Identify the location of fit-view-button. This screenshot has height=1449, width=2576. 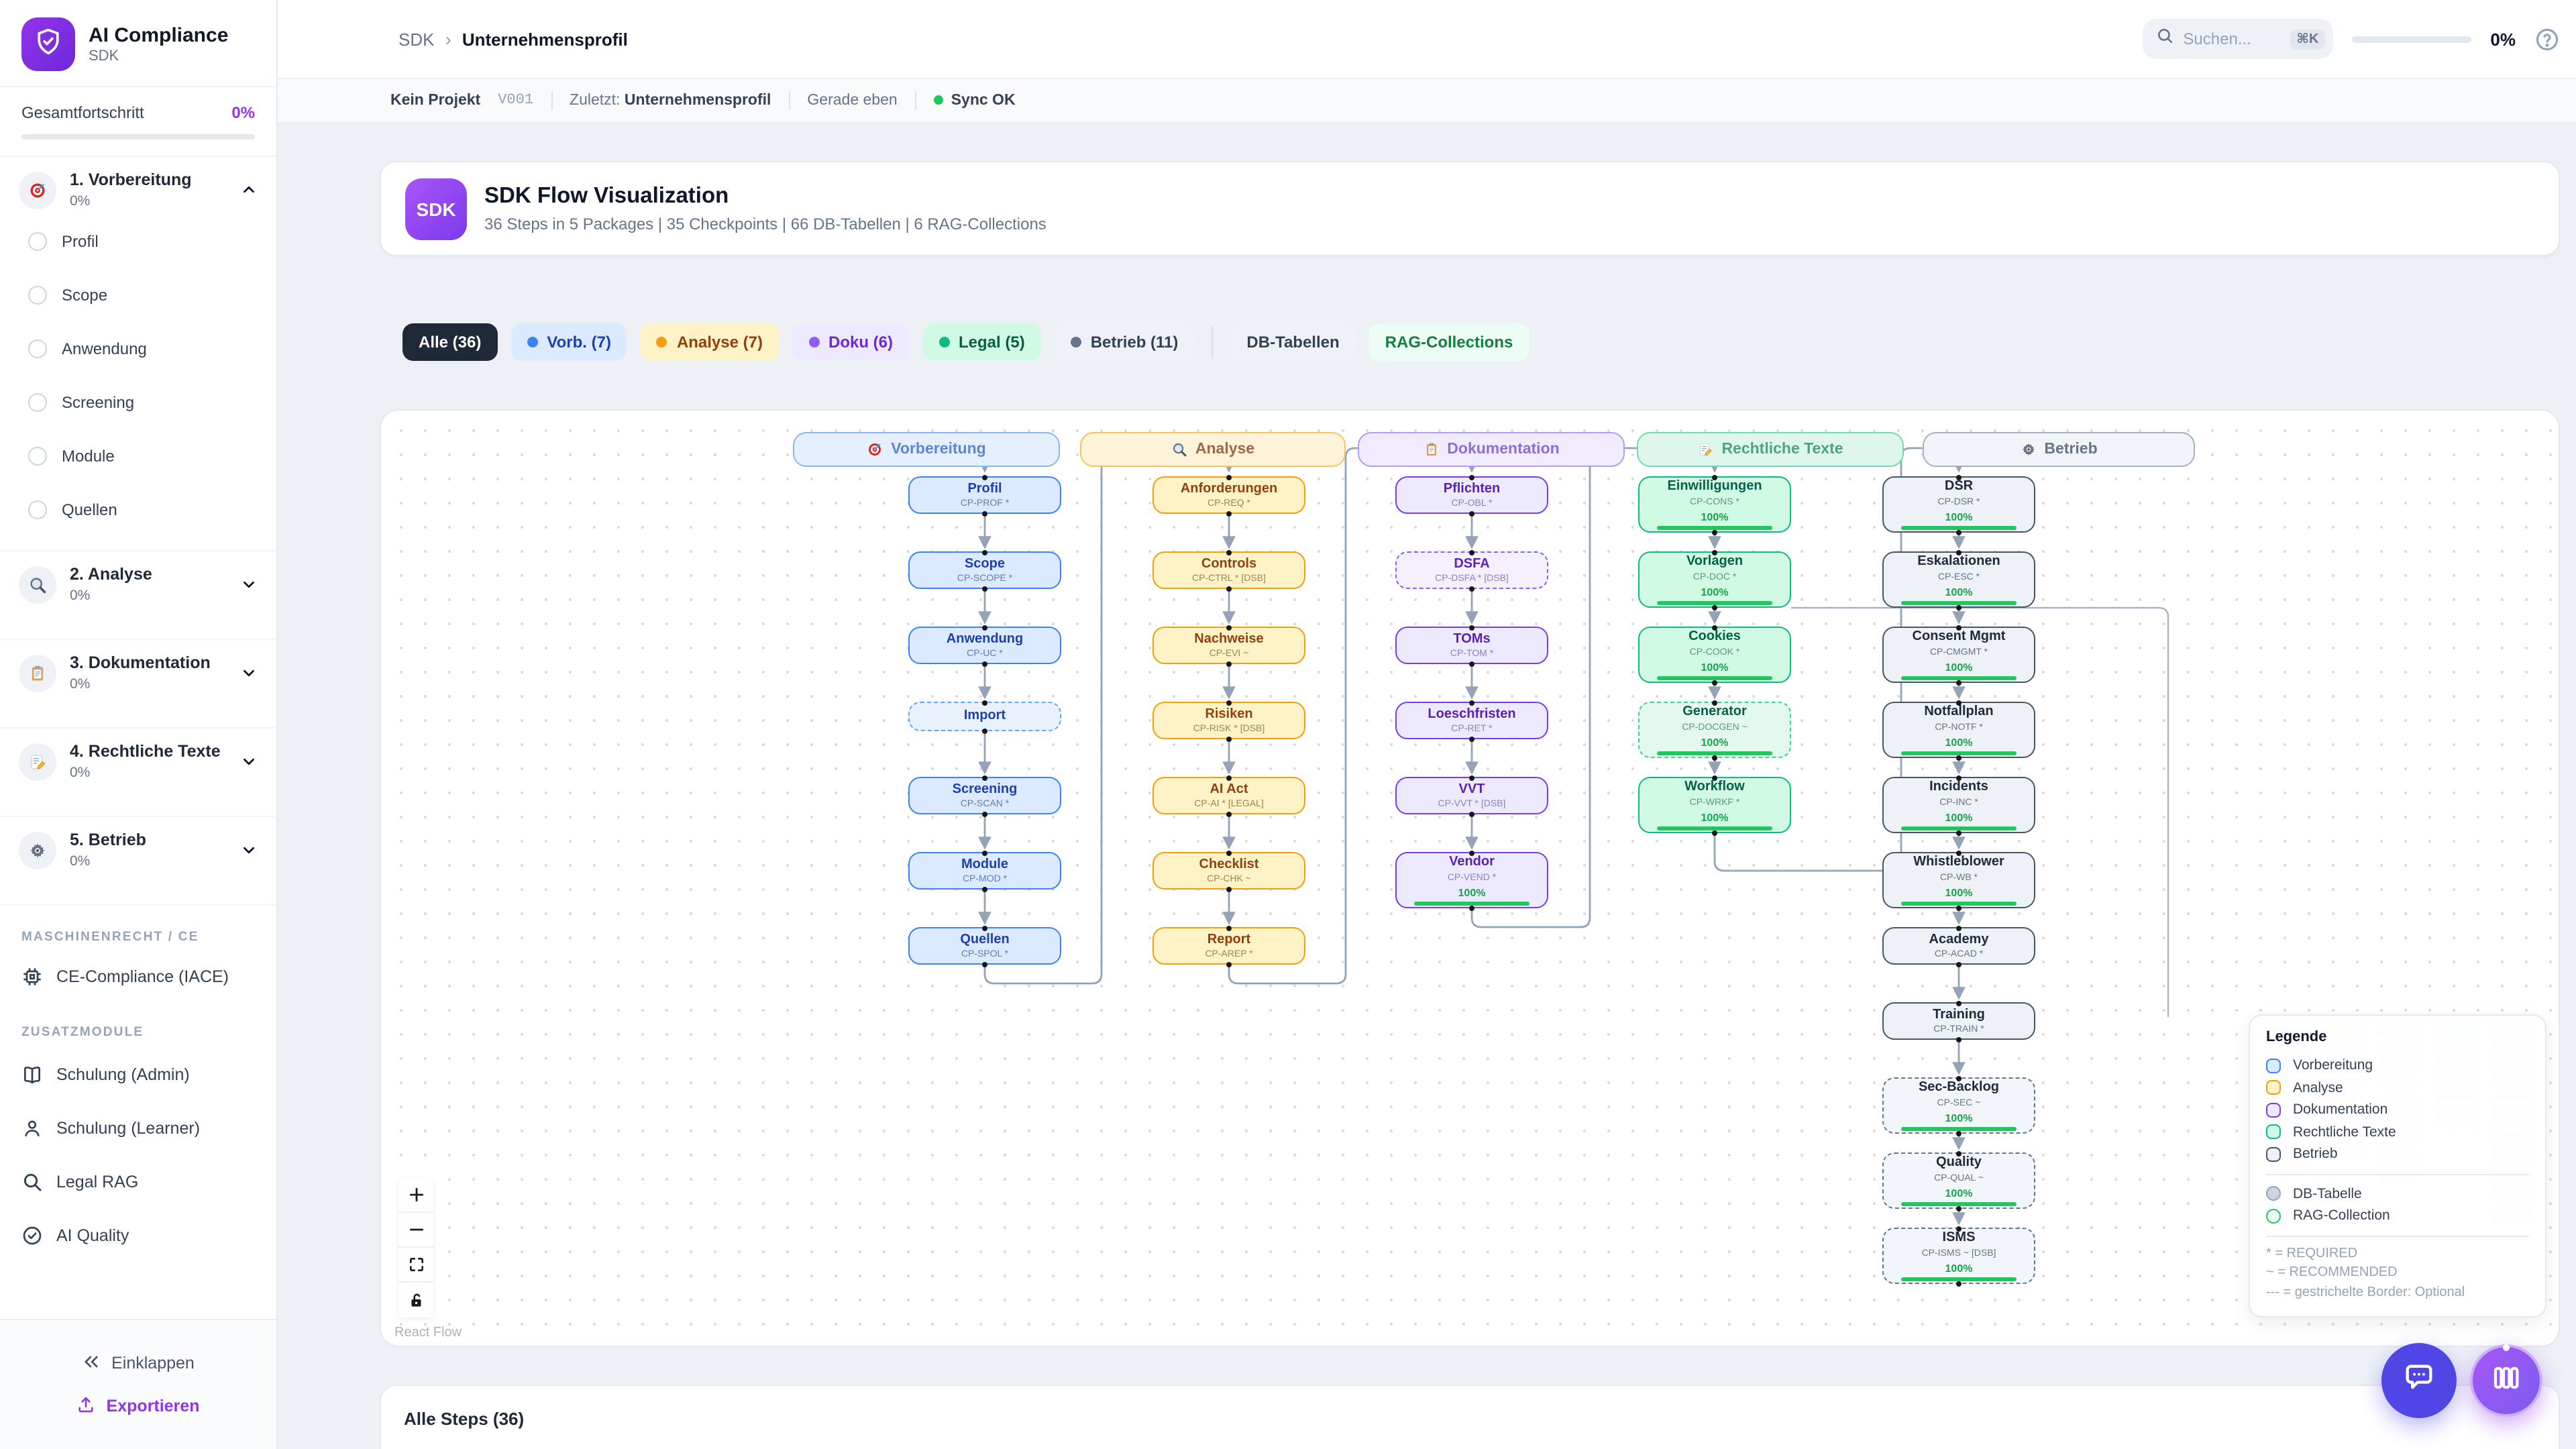
(415, 1265).